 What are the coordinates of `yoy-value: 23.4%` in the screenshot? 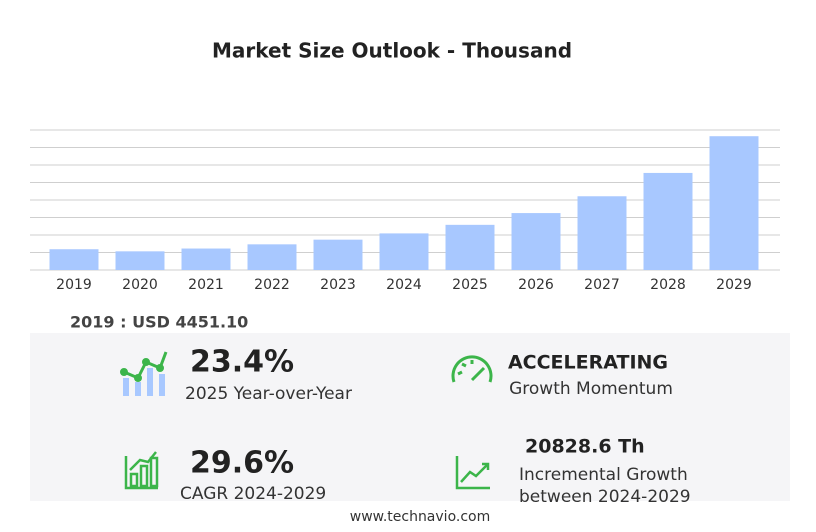 It's located at (242, 362).